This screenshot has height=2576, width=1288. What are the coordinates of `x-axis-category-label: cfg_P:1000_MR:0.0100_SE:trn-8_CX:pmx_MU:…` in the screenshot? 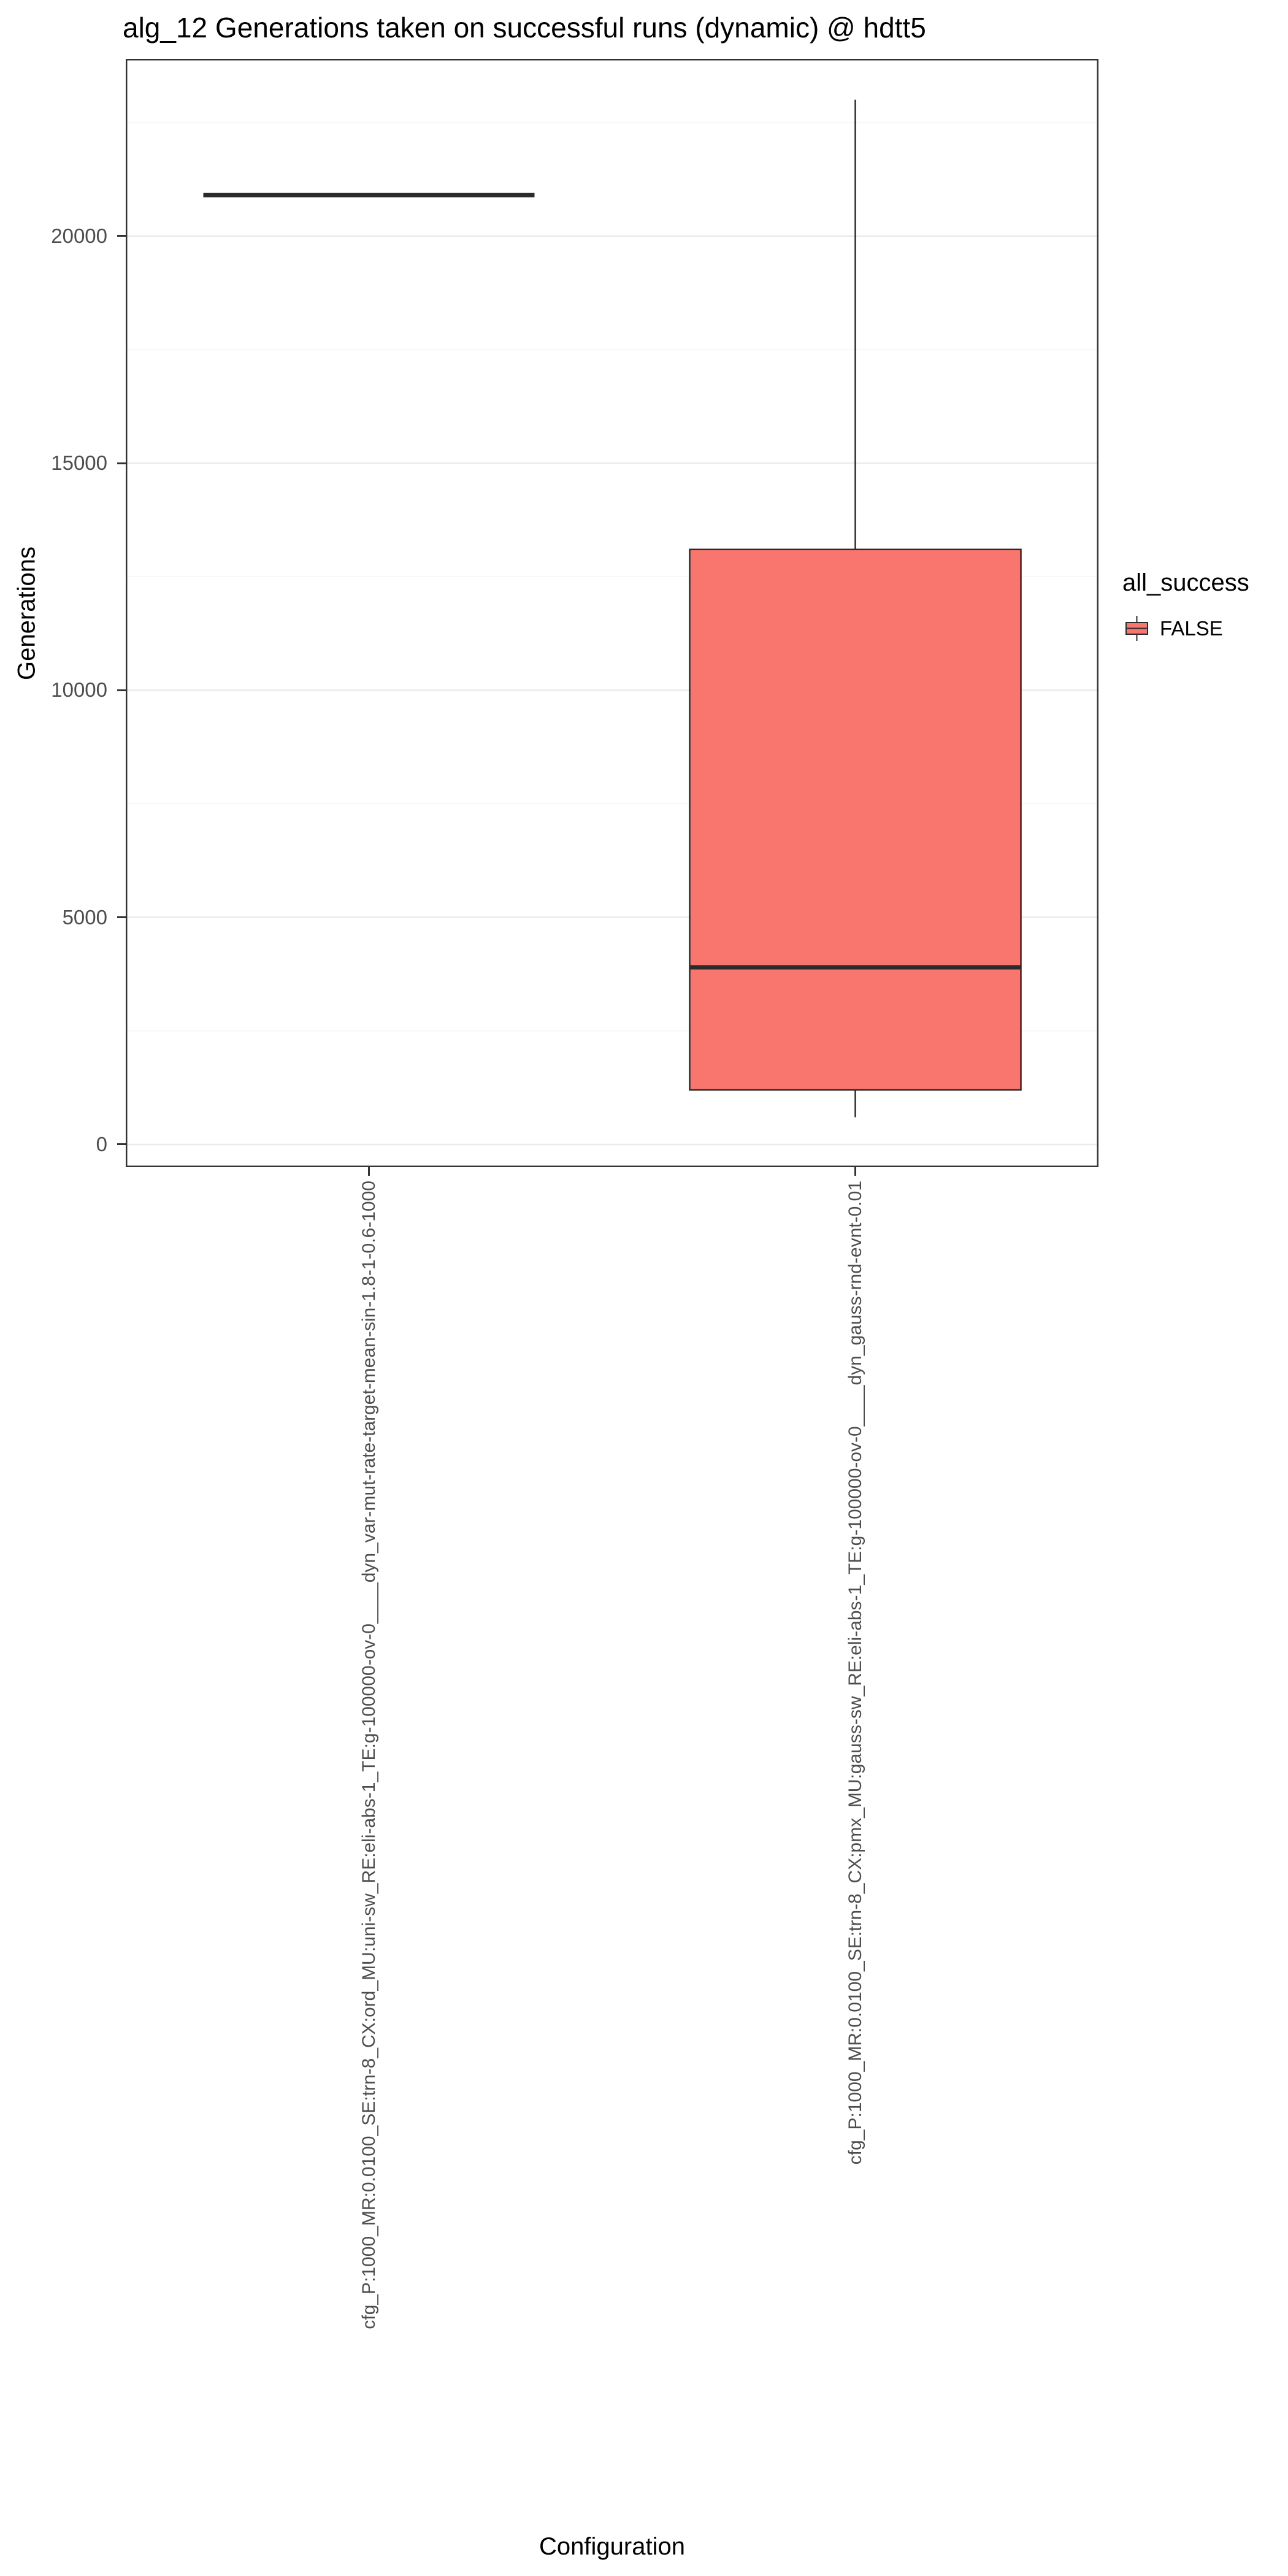 It's located at (855, 1673).